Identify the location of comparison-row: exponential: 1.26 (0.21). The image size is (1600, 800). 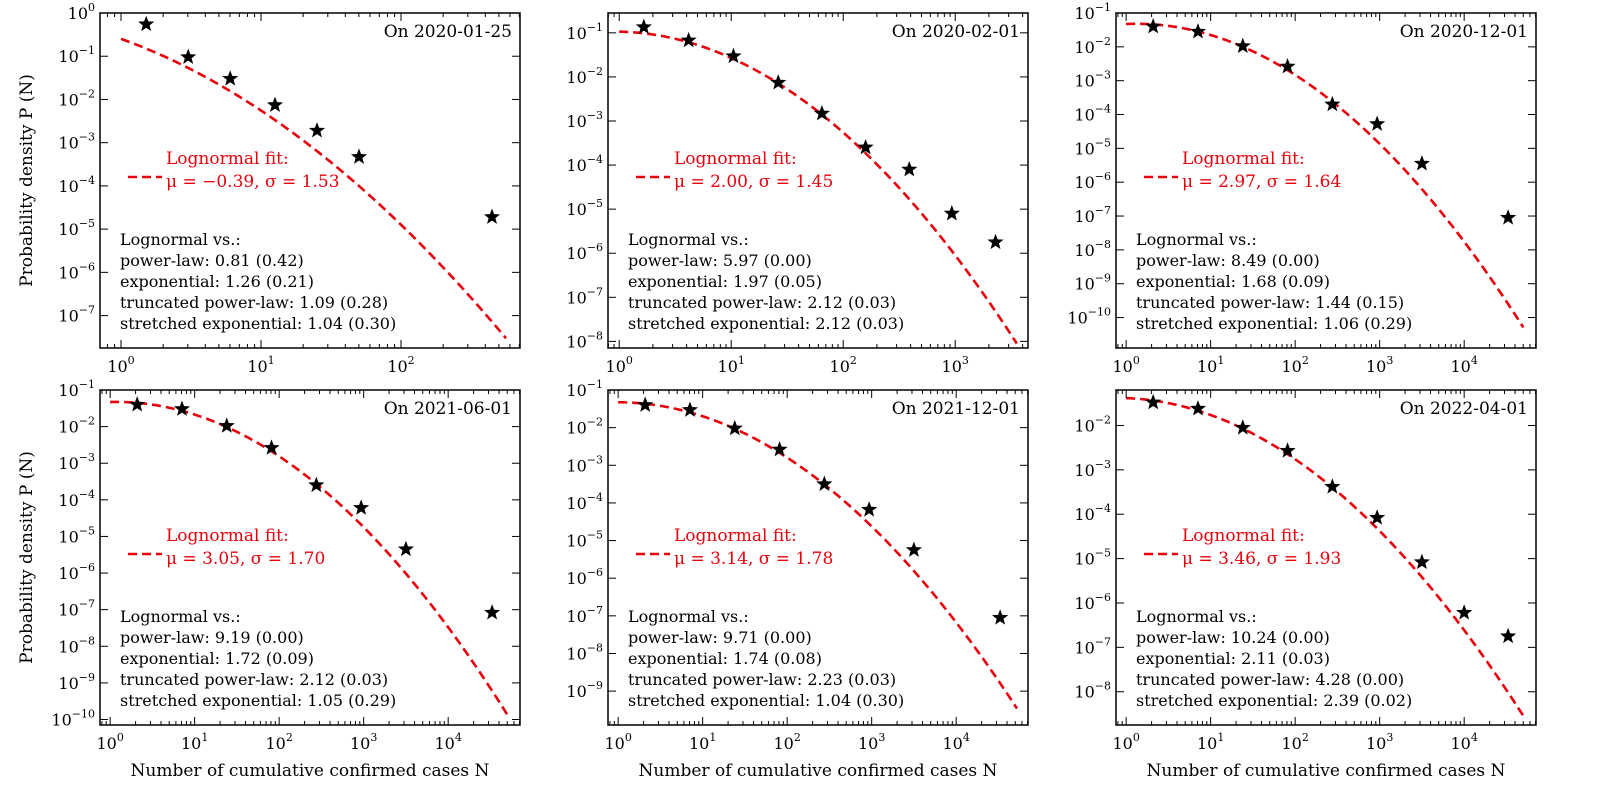
(217, 281).